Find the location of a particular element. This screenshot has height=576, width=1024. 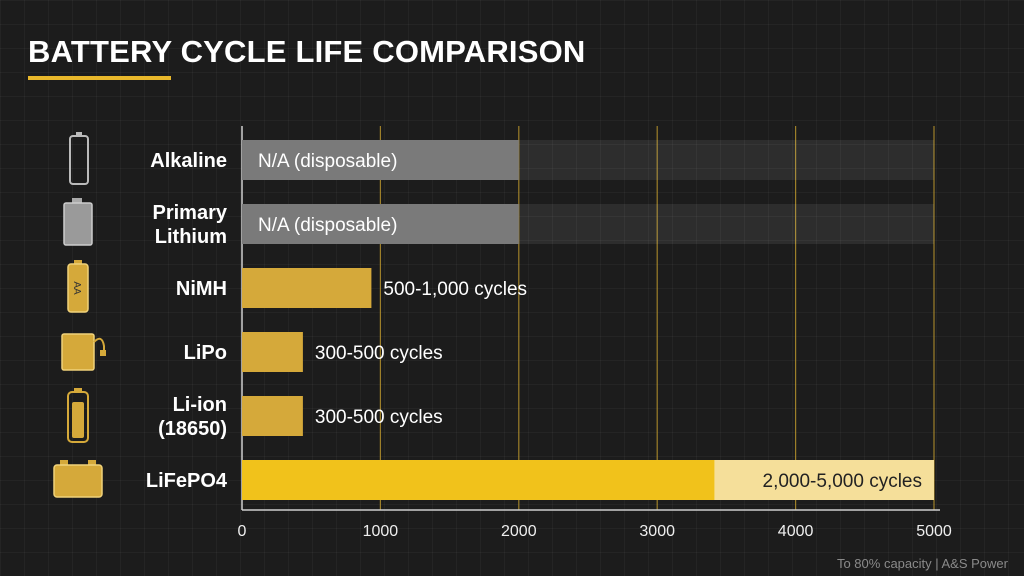

category-label: NiMH is located at coordinates (201, 289).